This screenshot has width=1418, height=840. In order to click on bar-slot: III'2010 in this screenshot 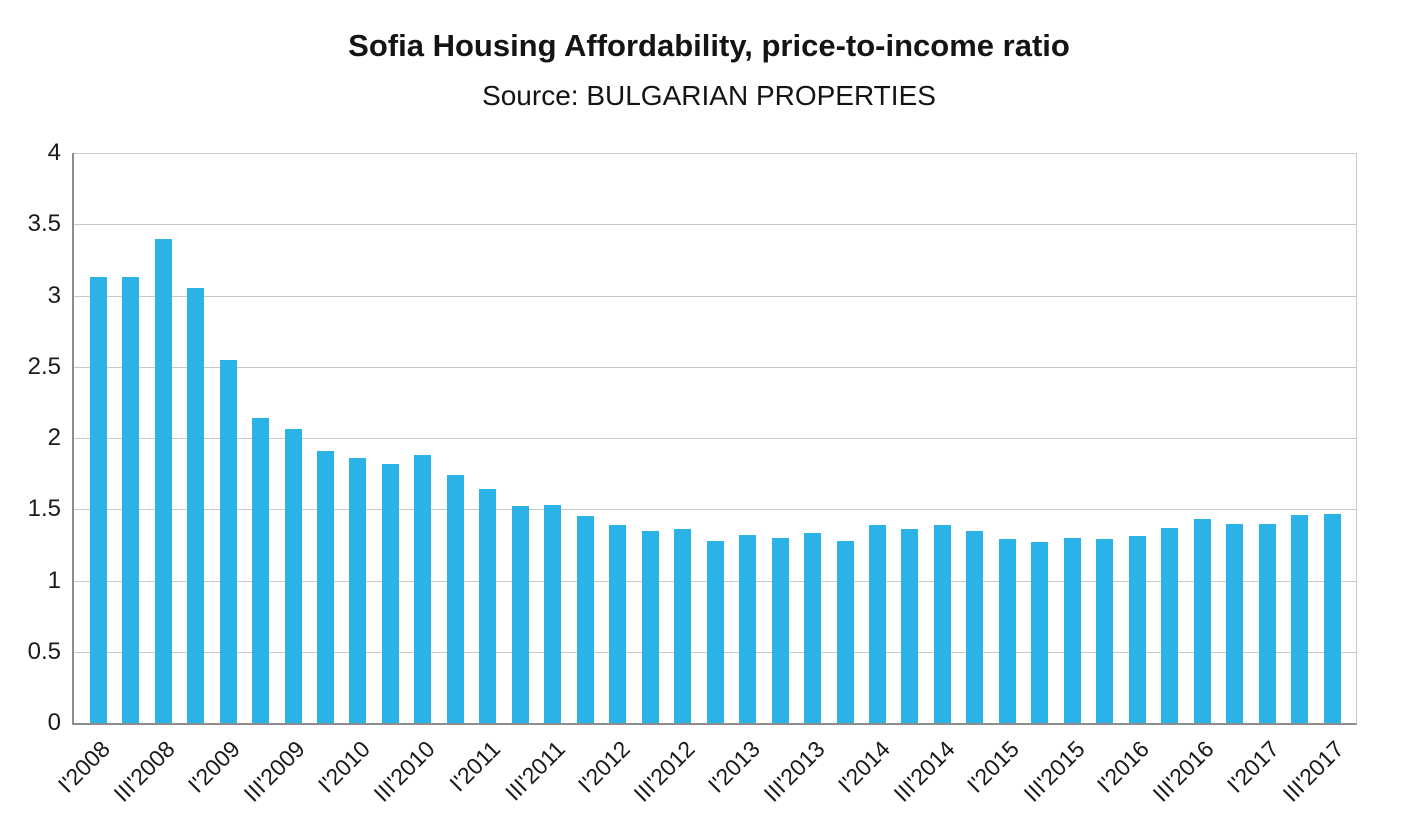, I will do `click(404, 480)`.